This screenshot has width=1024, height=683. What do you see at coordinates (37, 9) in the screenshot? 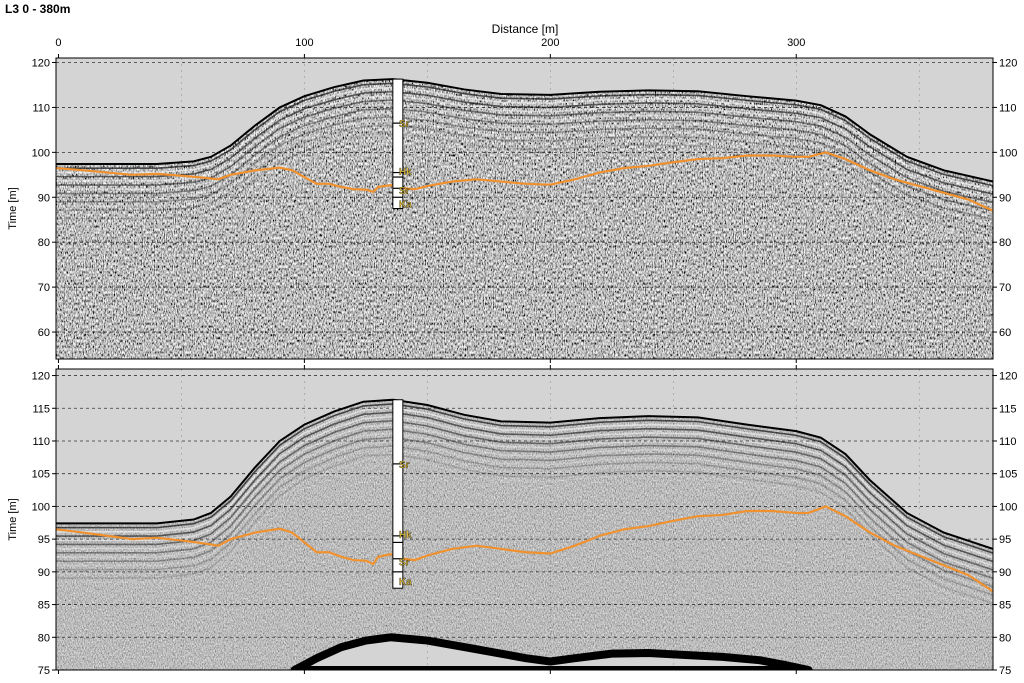
I see `figure-title: L3 0 - 380m` at bounding box center [37, 9].